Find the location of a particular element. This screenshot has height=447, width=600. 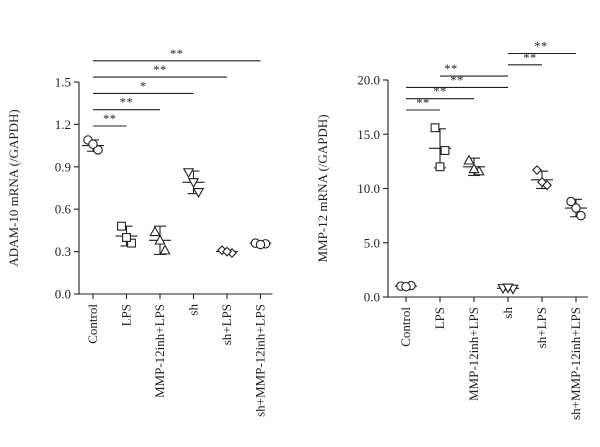

significance-label: * is located at coordinates (143, 86).